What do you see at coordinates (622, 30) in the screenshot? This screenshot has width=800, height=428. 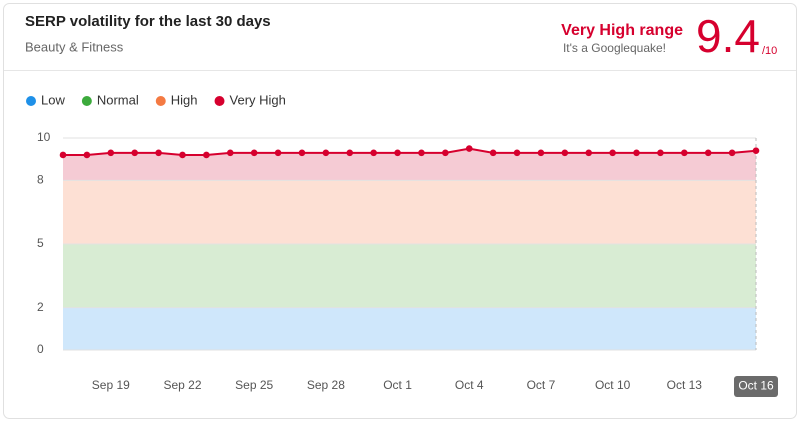 I see `range-label: Very High range` at bounding box center [622, 30].